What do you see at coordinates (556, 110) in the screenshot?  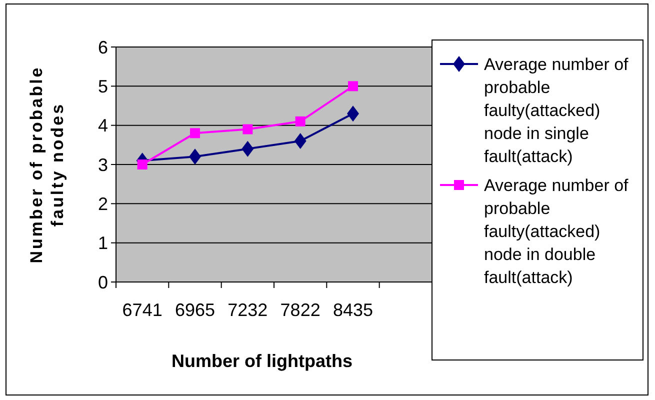 I see `legend-label: Average number of probable faulty(attacked) node in single fault(attack)` at bounding box center [556, 110].